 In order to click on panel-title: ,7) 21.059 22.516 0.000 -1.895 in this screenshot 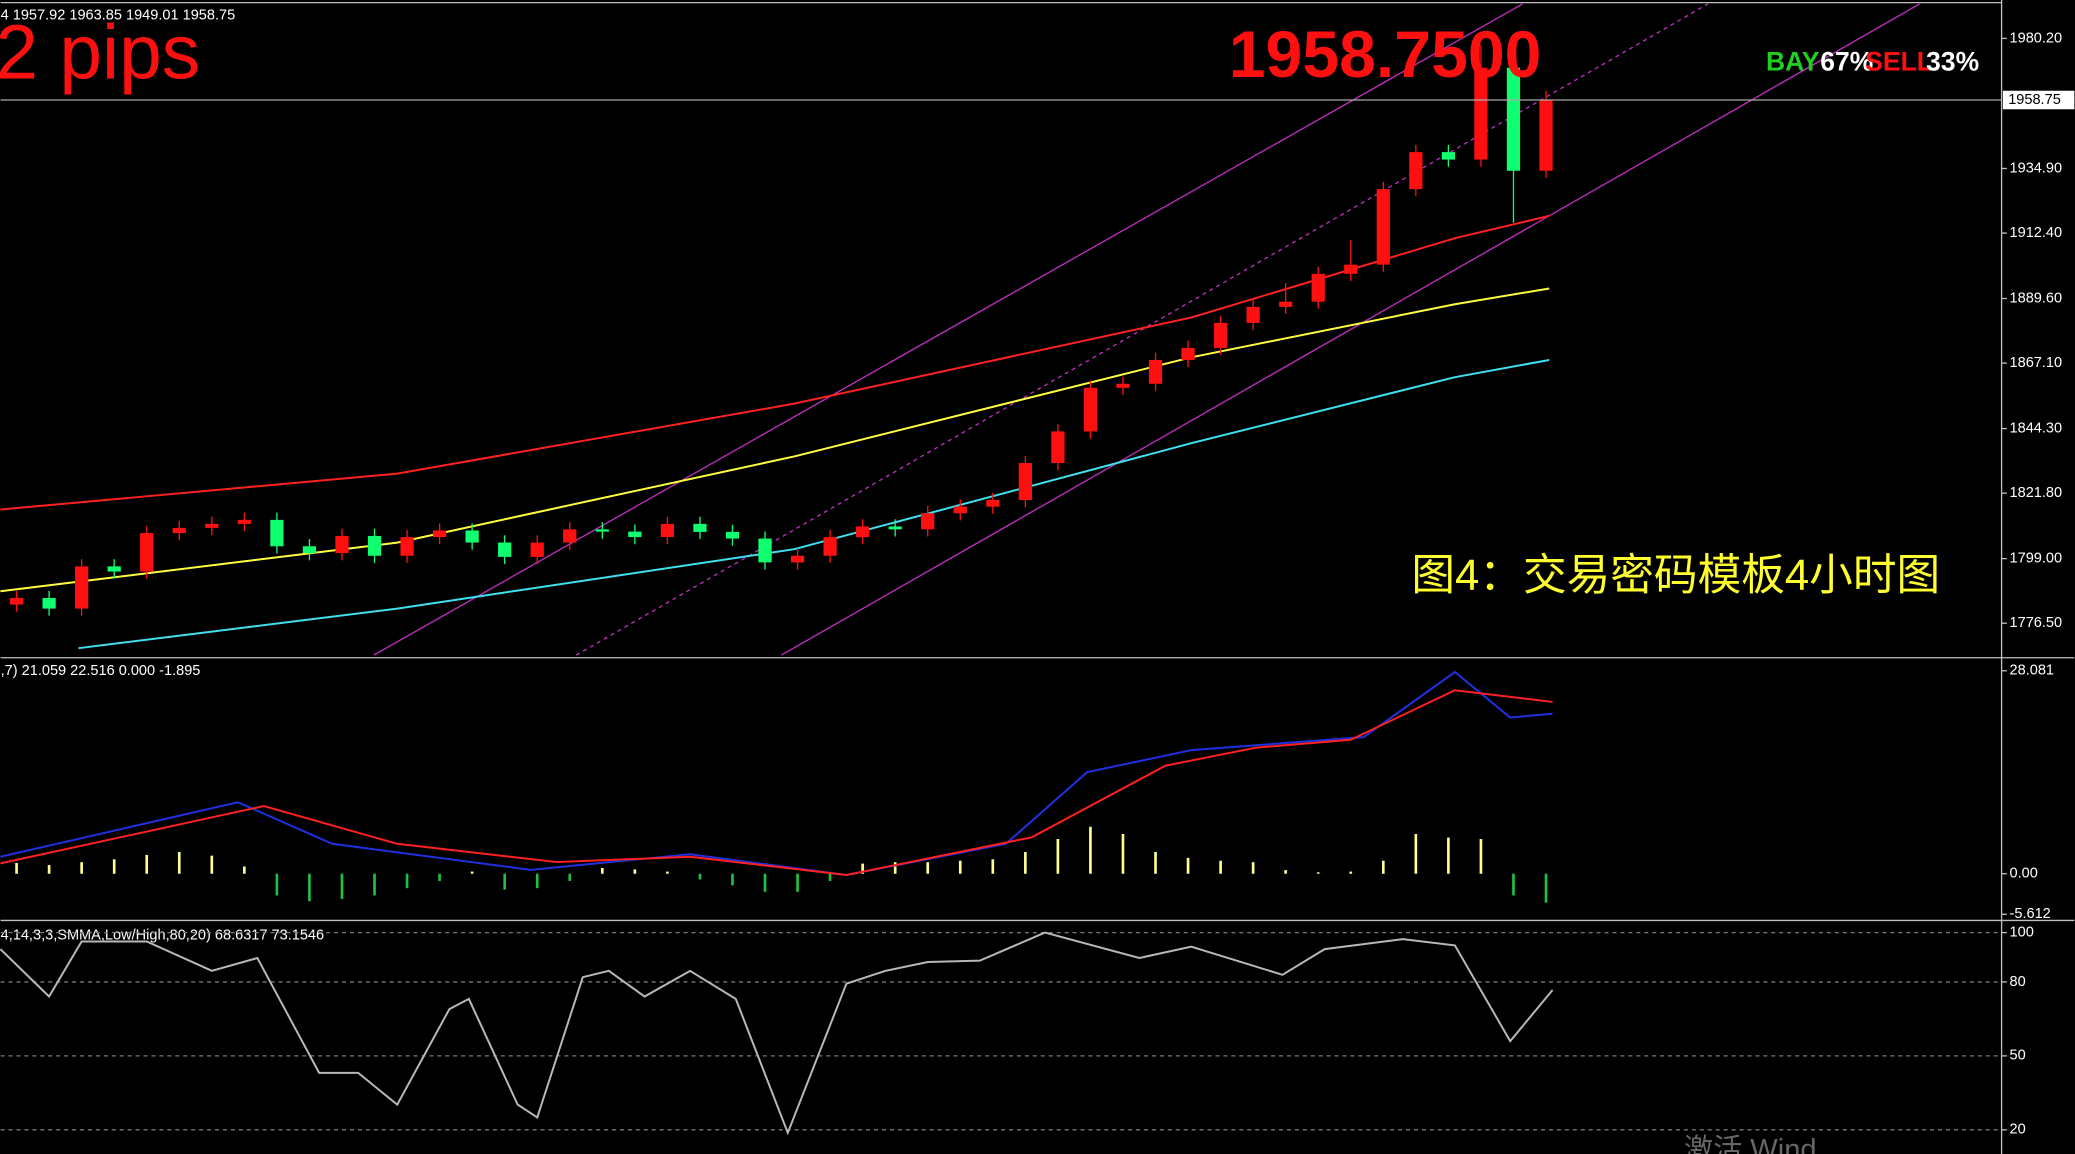, I will do `click(101, 671)`.